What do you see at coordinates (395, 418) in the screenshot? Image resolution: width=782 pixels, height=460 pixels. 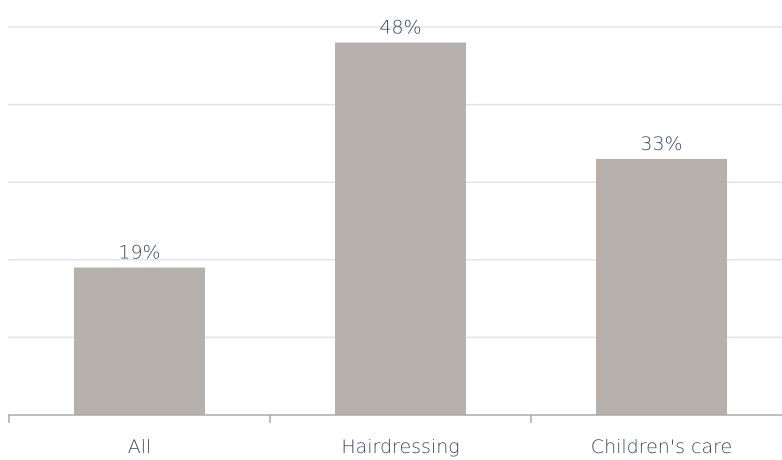 I see `x-axis` at bounding box center [395, 418].